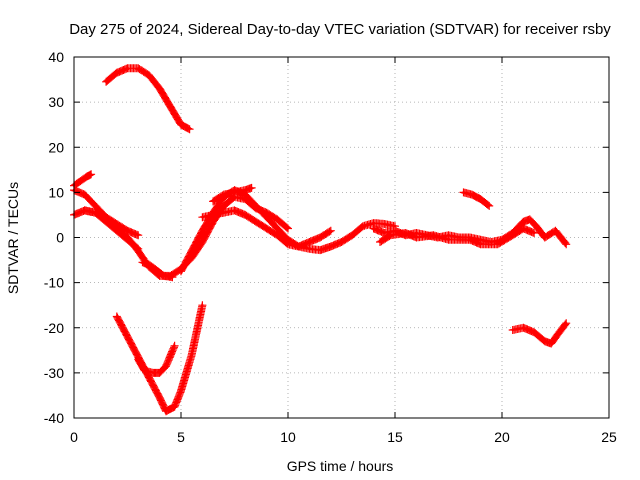 This screenshot has height=480, width=640. What do you see at coordinates (340, 466) in the screenshot?
I see `x-axis-title: GPS time / hours` at bounding box center [340, 466].